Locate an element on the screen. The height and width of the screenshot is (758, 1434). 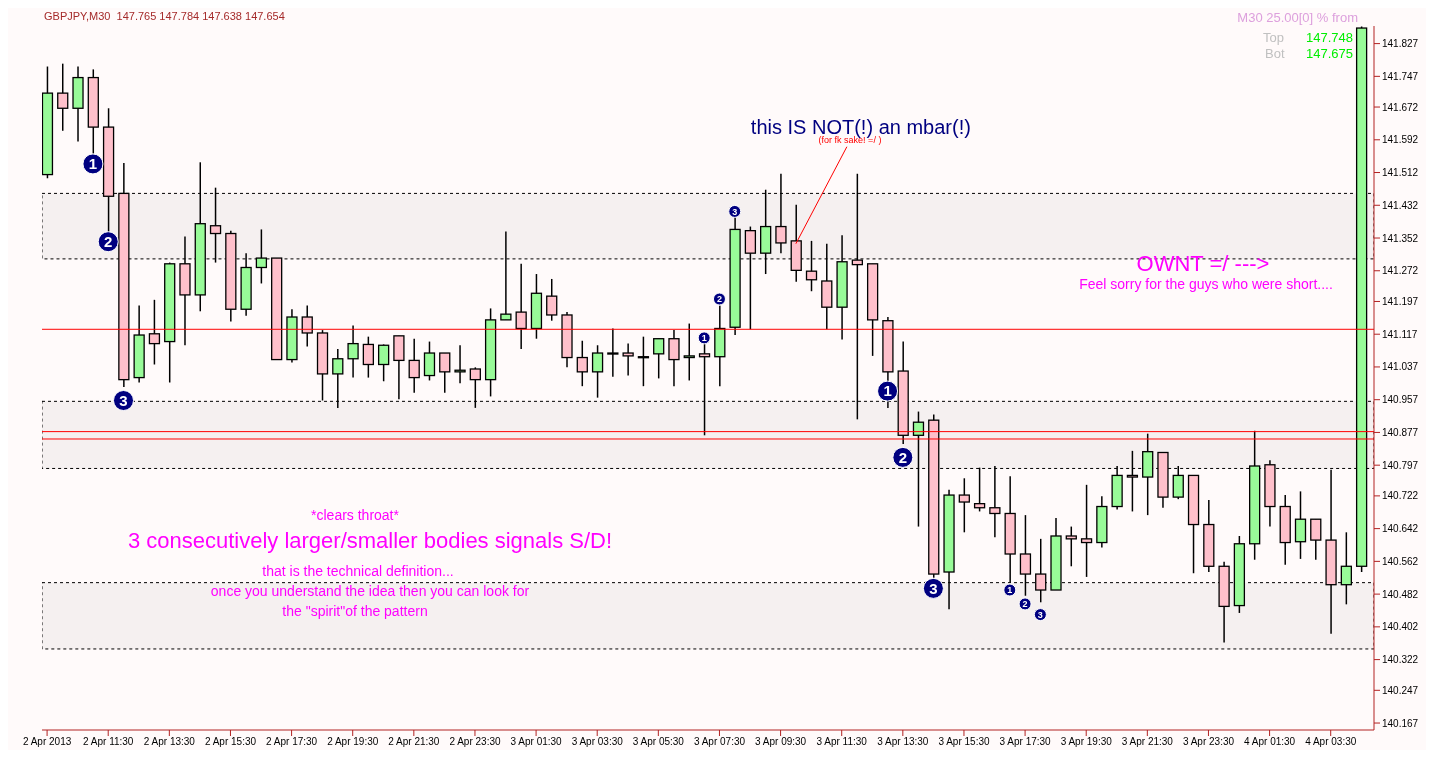
annotation: OWNT =/ ---> is located at coordinates (1203, 264).